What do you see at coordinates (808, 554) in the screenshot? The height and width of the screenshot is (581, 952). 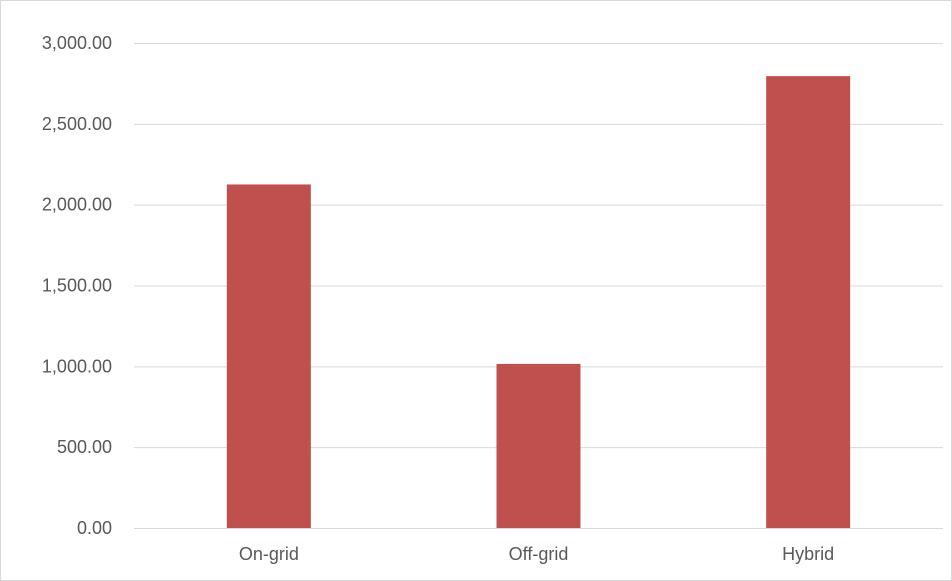 I see `x-tick-label: Hybrid` at bounding box center [808, 554].